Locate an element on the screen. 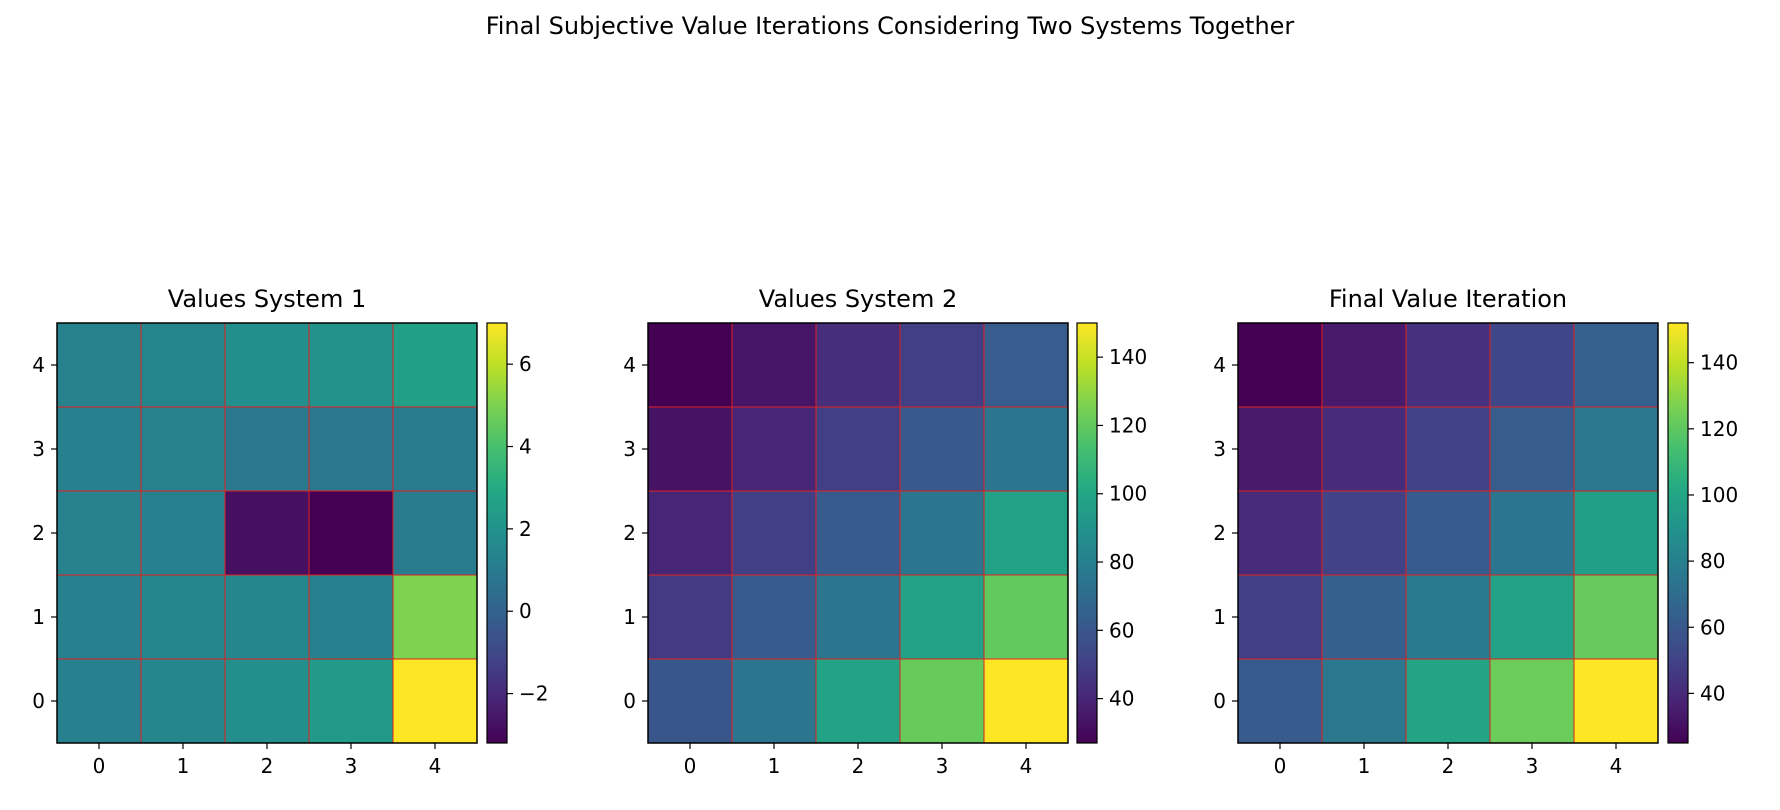  colorbar-tick-label: 6 is located at coordinates (525, 364).